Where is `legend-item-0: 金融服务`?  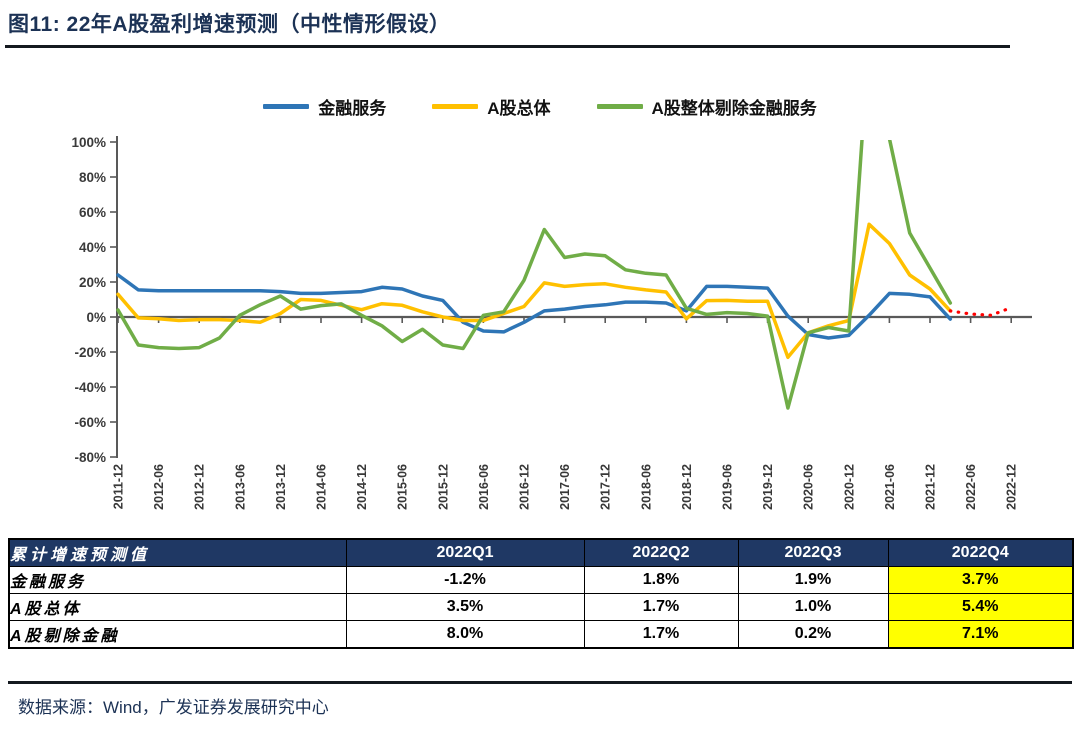 legend-item-0: 金融服务 is located at coordinates (324, 106).